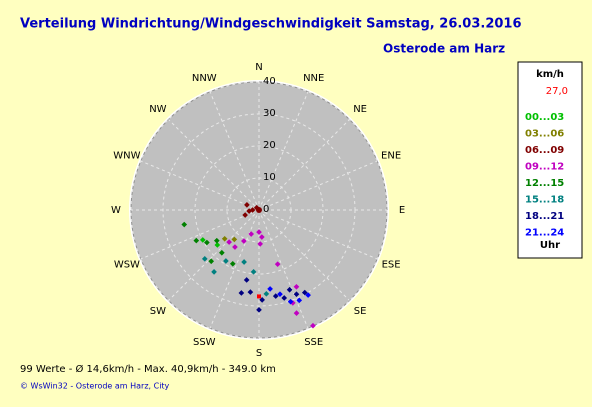  What do you see at coordinates (204, 342) in the screenshot?
I see `direction-label: SSW` at bounding box center [204, 342].